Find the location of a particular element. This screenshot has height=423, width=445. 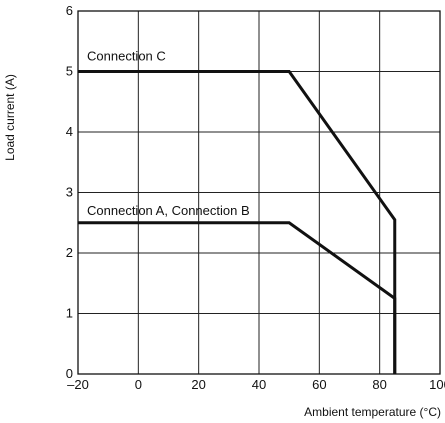

x-tick-labels: –20 0 20 40 60 80 100 is located at coordinates (256, 384).